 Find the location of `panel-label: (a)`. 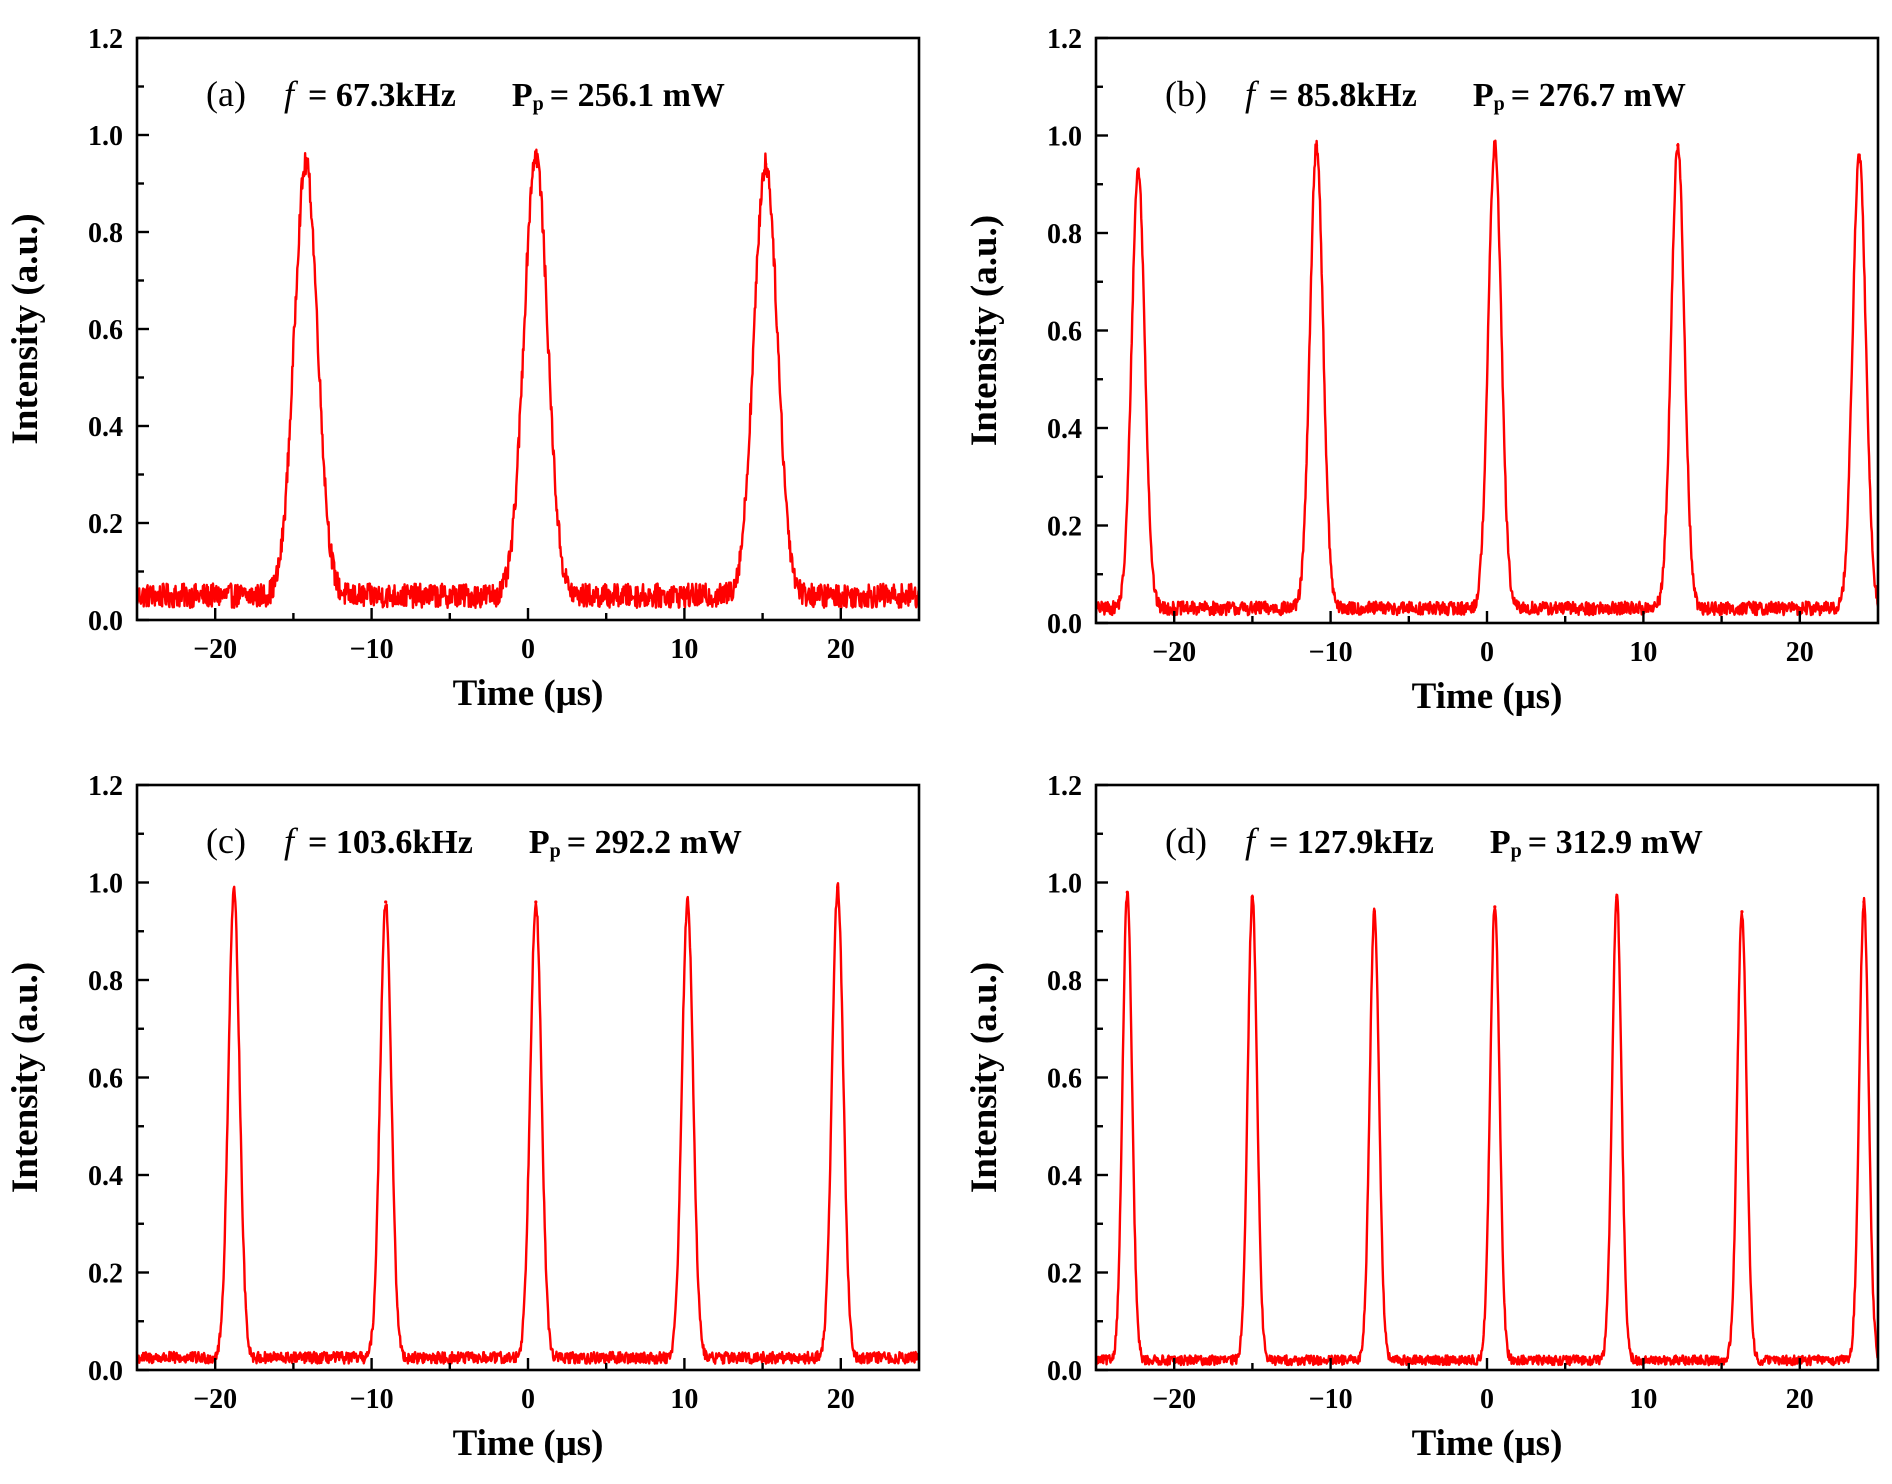

panel-label: (a) is located at coordinates (226, 94).